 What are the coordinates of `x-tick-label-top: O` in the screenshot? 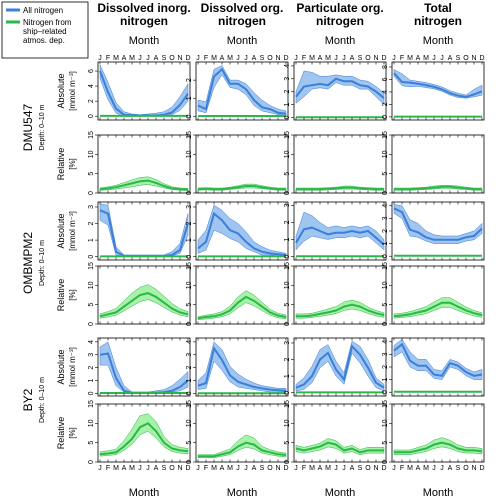 It's located at (466, 58).